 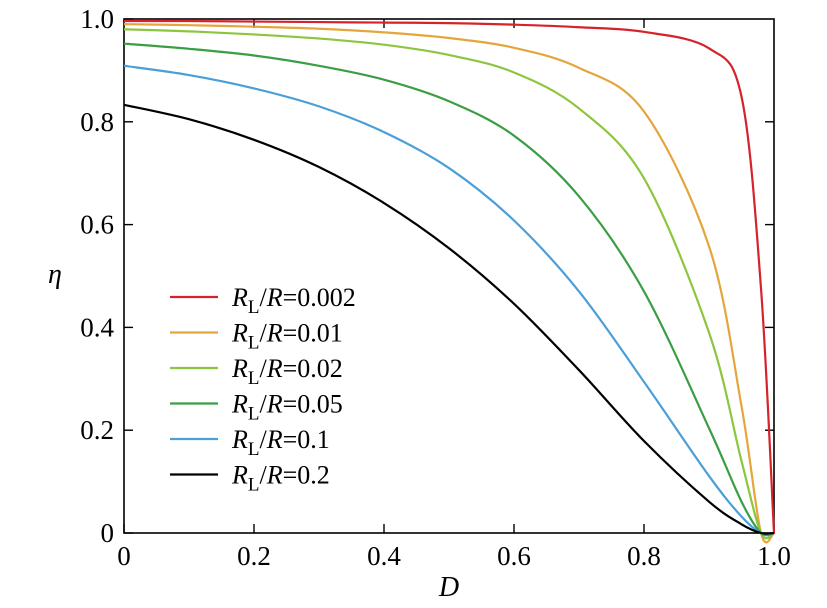 What do you see at coordinates (280, 442) in the screenshot?
I see `legend-label: RL/R=0.1` at bounding box center [280, 442].